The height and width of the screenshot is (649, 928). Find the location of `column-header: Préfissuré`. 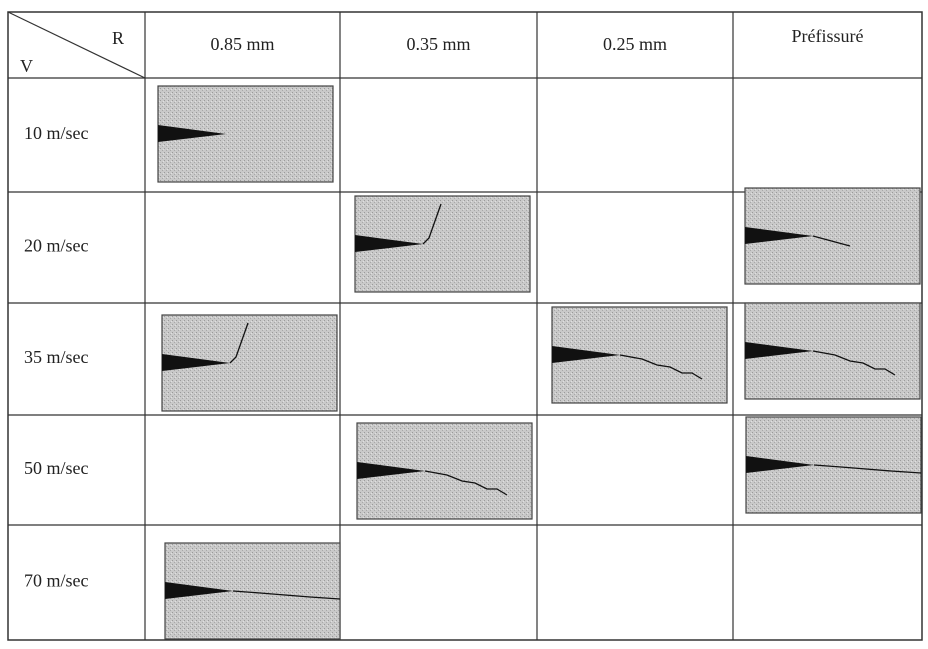

column-header: Préfissuré is located at coordinates (828, 36).